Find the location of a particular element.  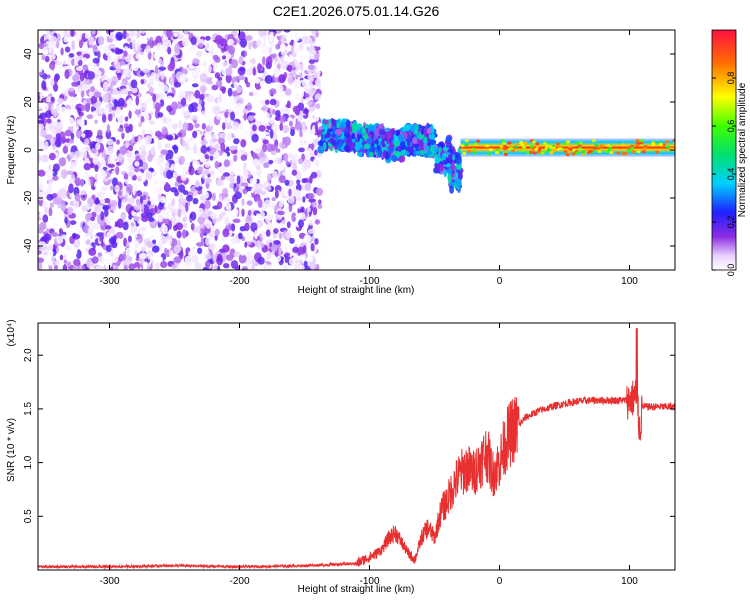

y-tick-label: 0 is located at coordinates (28, 150).